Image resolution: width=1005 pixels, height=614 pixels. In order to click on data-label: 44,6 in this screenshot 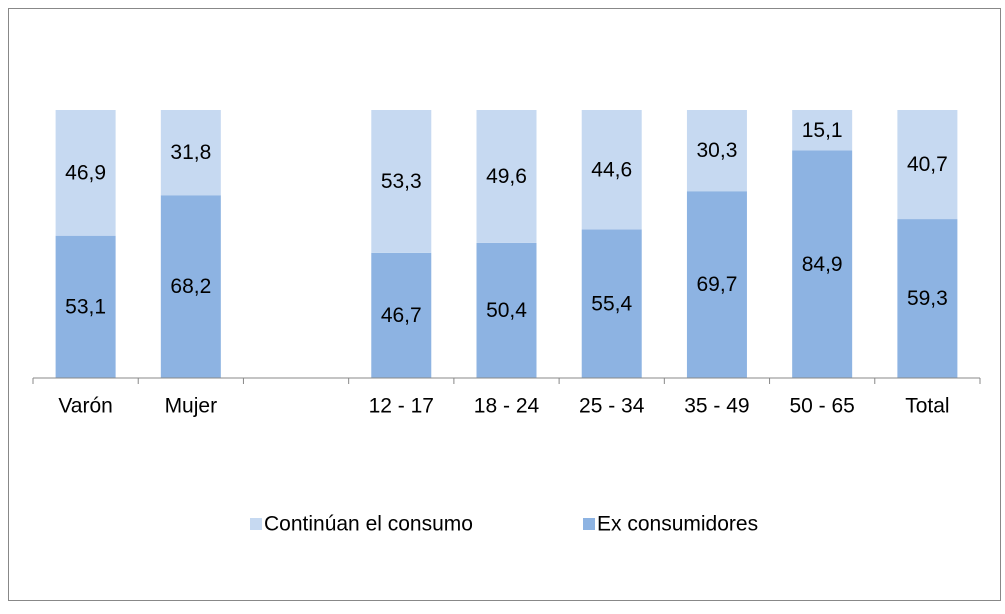, I will do `click(611, 169)`.